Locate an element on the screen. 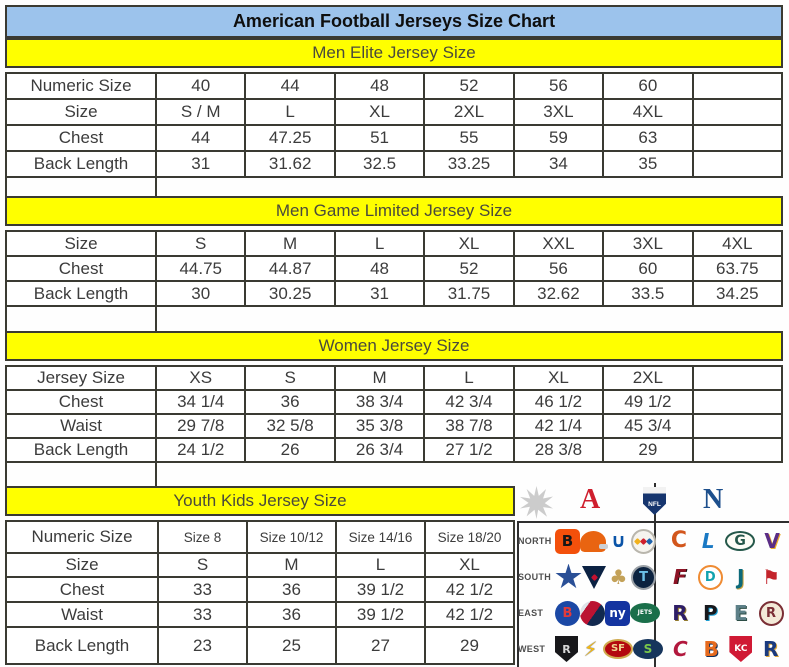 The height and width of the screenshot is (667, 789). women-cell: M is located at coordinates (380, 379).